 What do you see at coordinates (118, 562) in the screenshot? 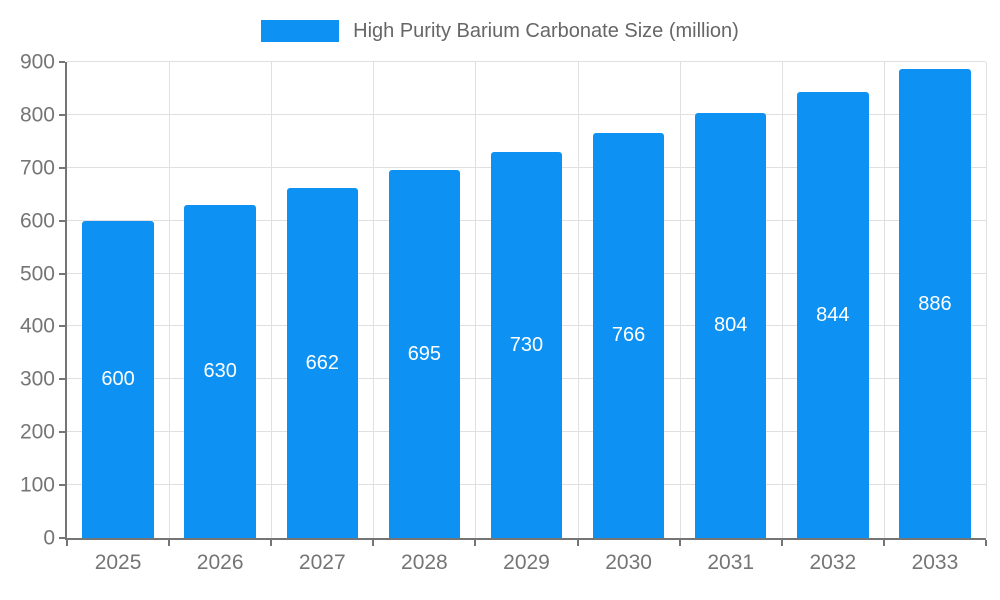
I see `x-tick-label: 2025` at bounding box center [118, 562].